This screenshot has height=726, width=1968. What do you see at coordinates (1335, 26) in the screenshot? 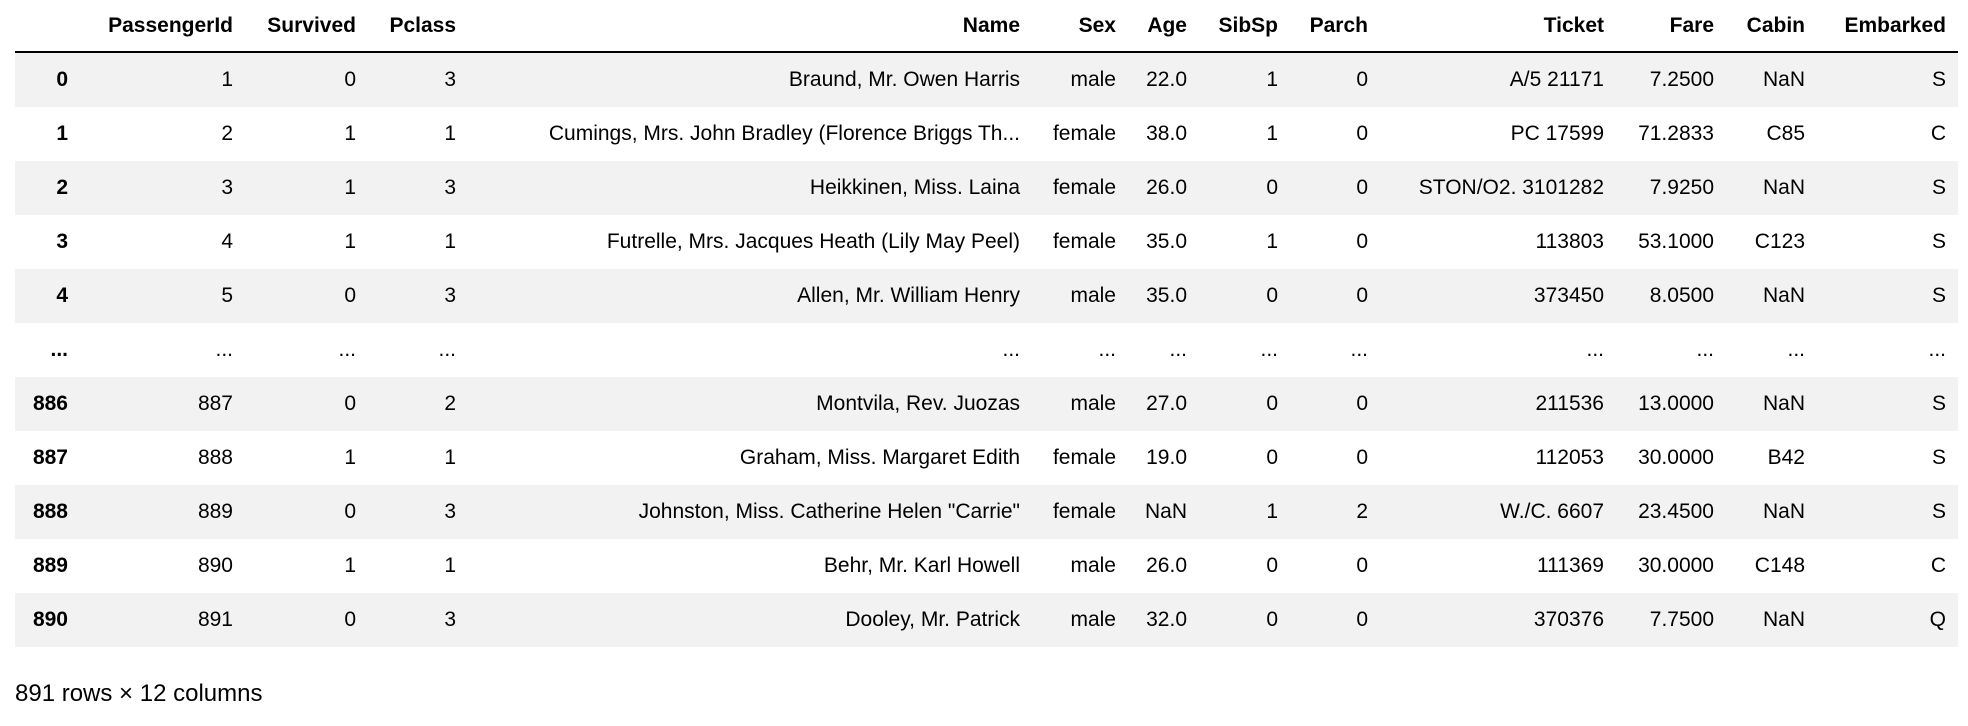
I see `column-header-parch: Parch` at bounding box center [1335, 26].